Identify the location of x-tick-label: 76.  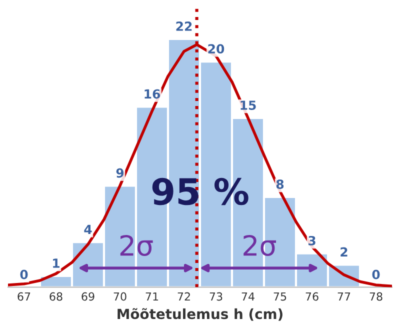
(312, 296).